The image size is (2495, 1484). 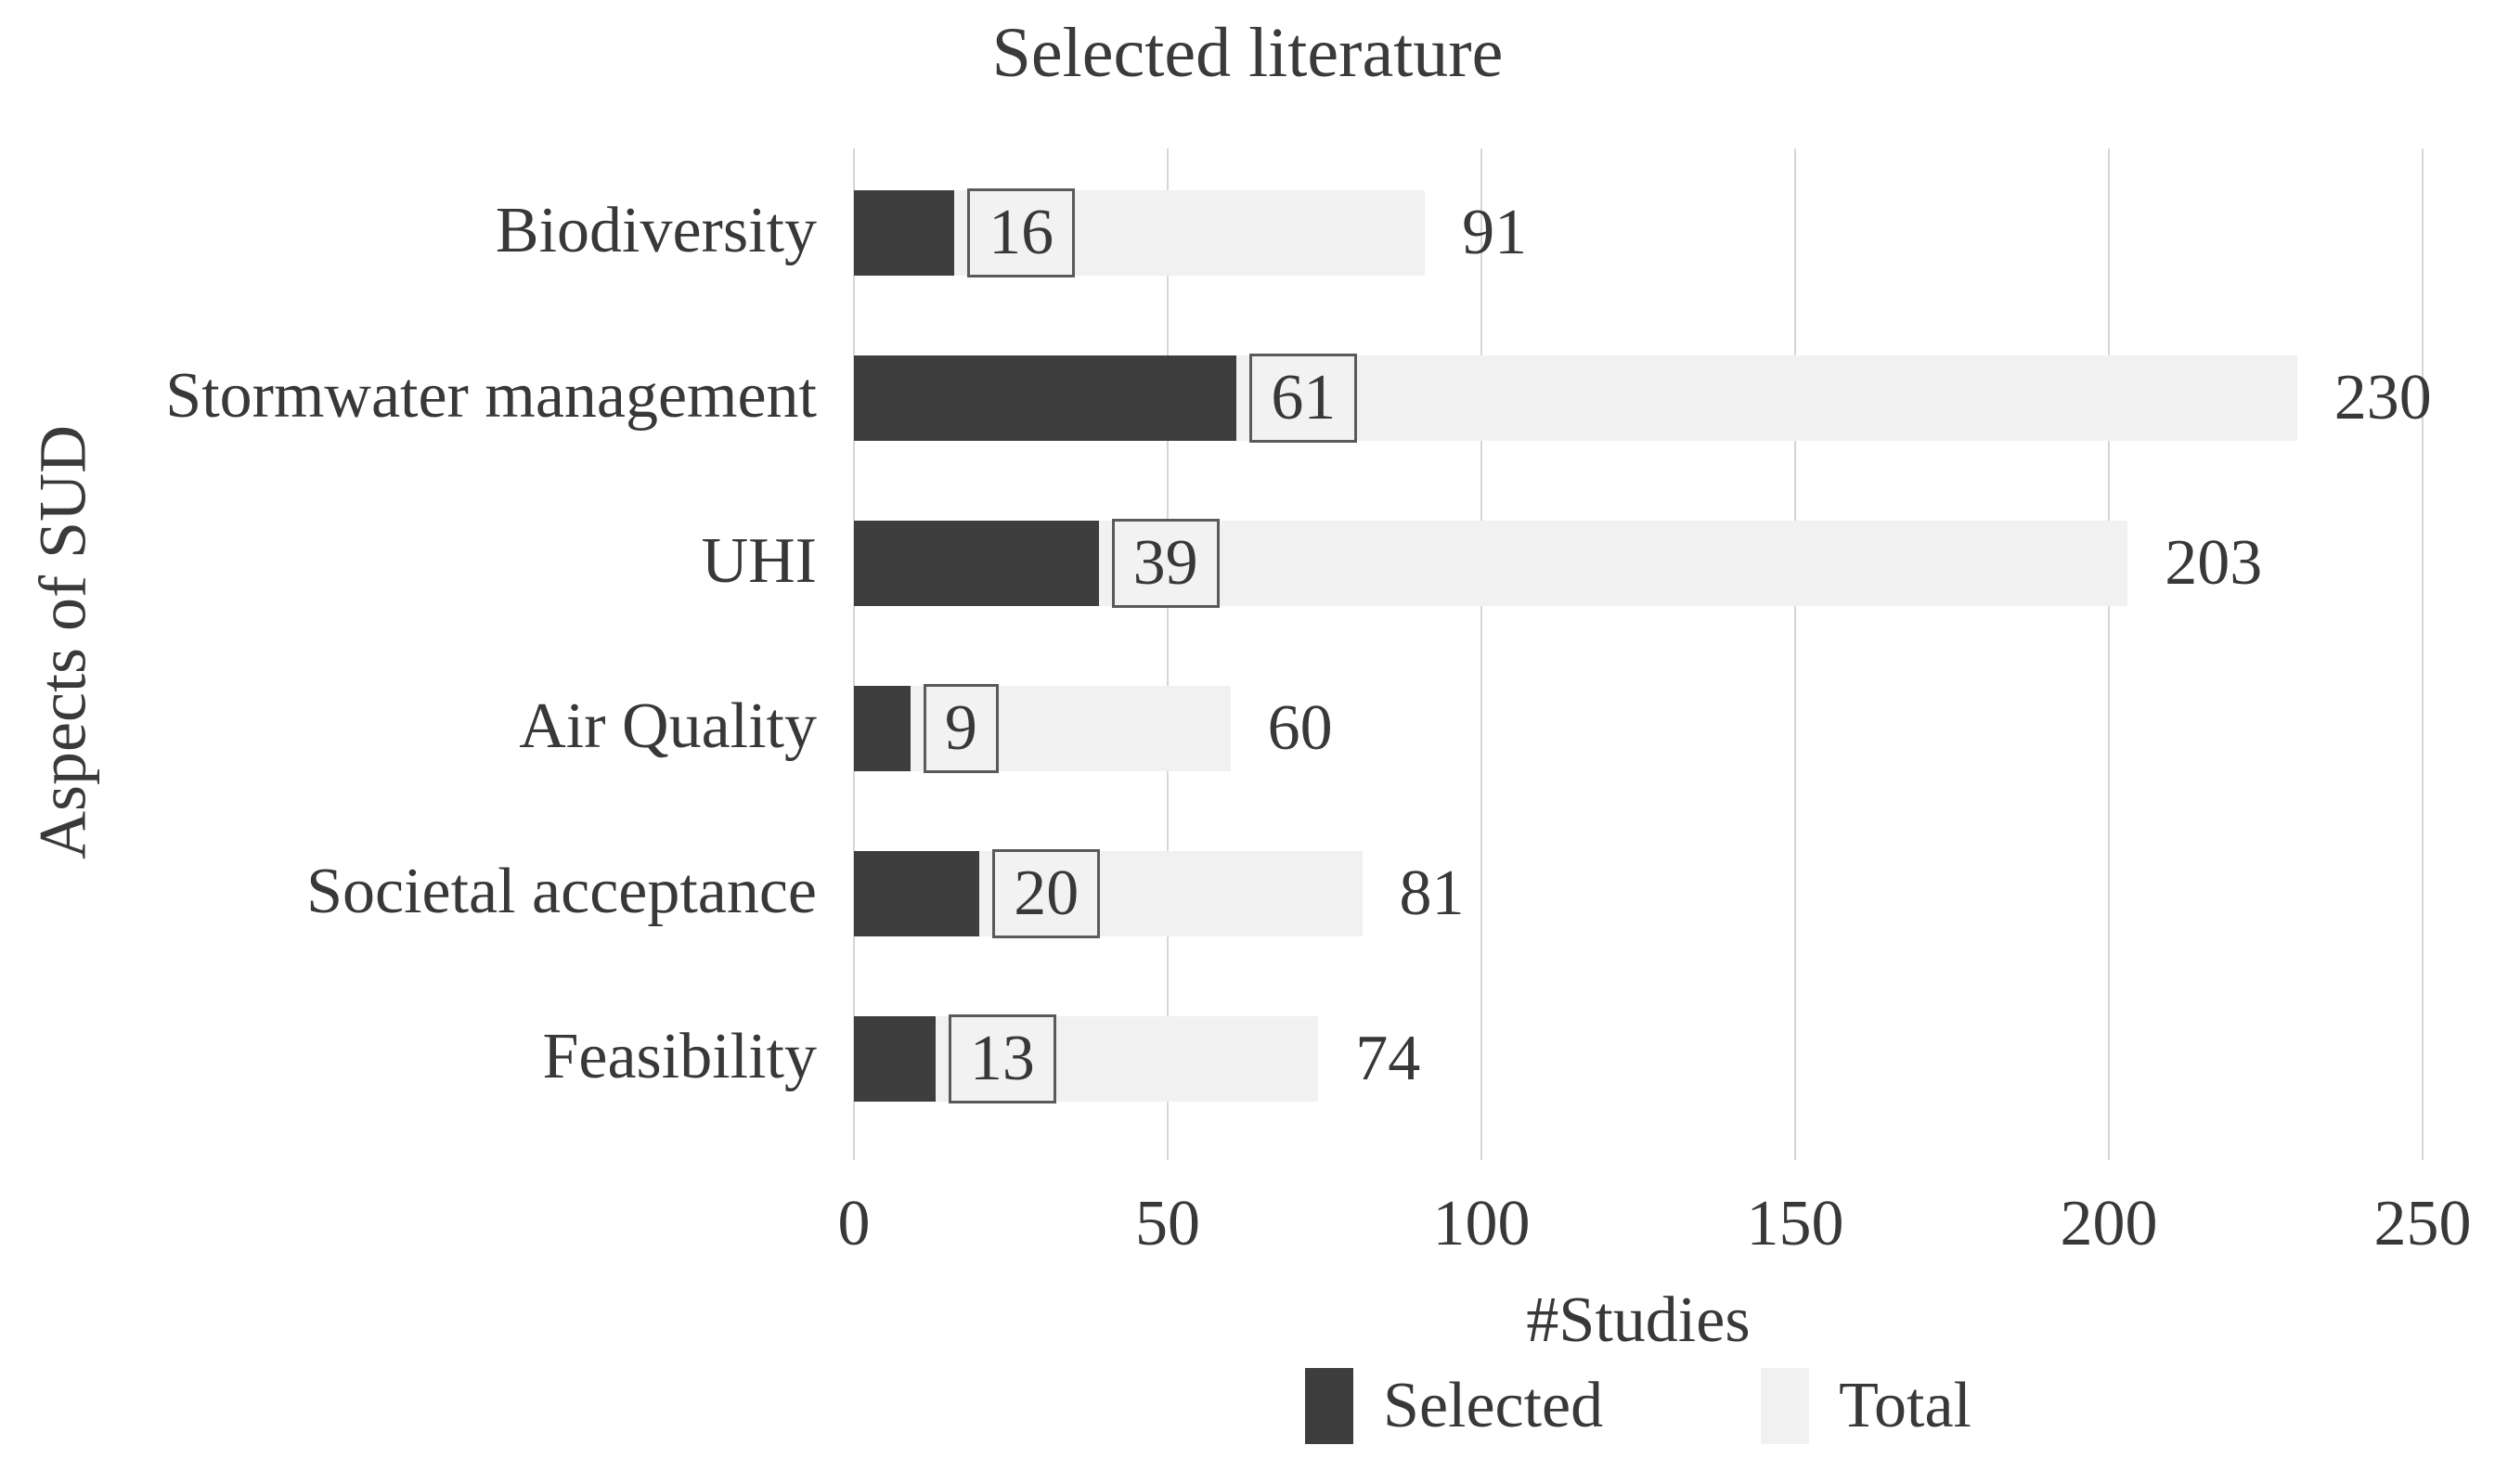 What do you see at coordinates (1046, 894) in the screenshot?
I see `selected-value-label: 20` at bounding box center [1046, 894].